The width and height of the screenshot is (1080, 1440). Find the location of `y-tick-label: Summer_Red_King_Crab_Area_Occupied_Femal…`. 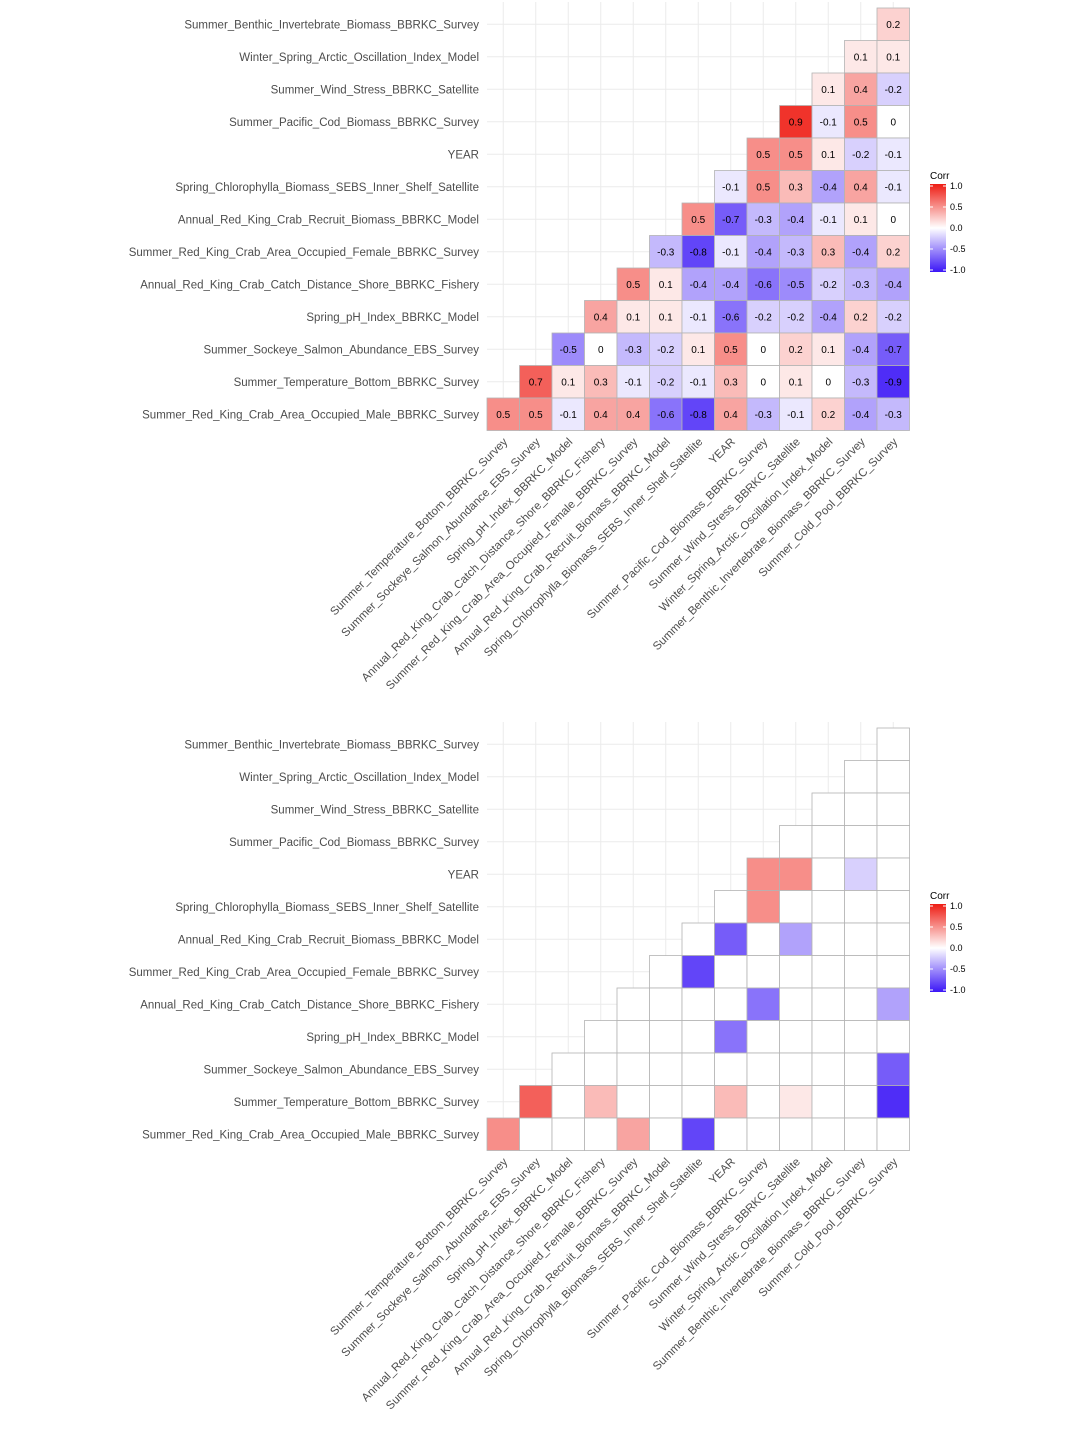

y-tick-label: Summer_Red_King_Crab_Area_Occupied_Femal… is located at coordinates (304, 253).